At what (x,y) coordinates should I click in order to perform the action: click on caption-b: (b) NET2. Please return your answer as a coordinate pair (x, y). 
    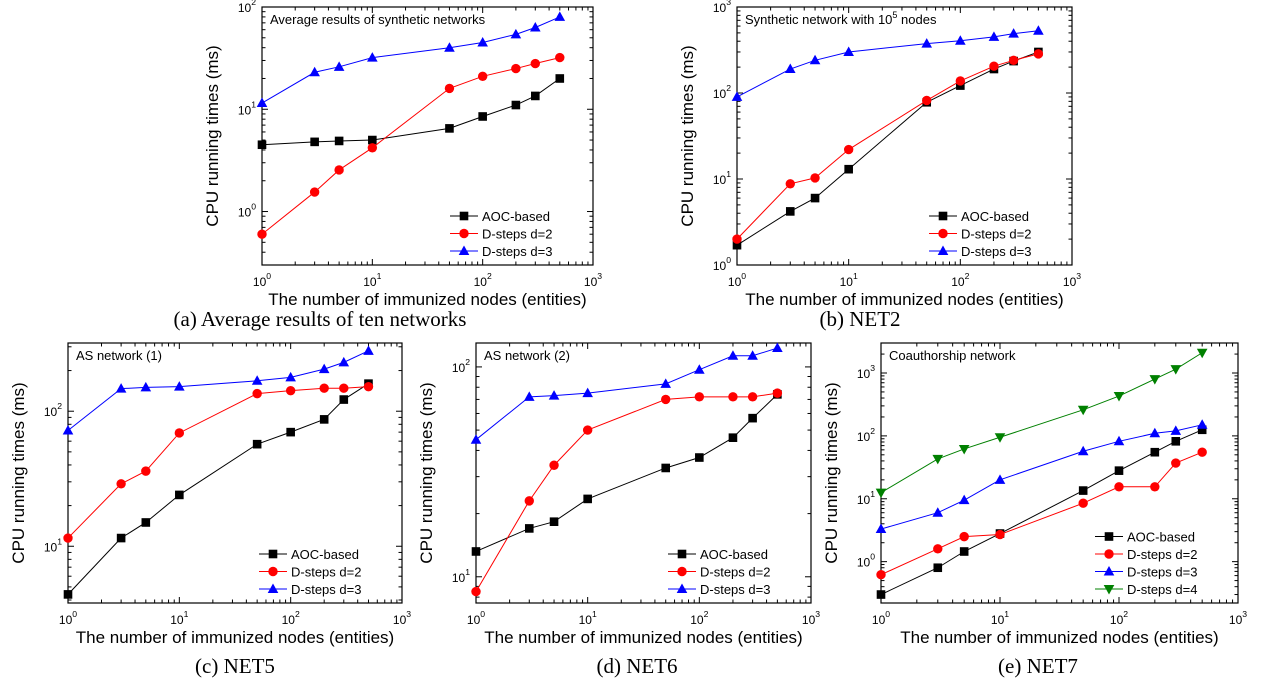
    Looking at the image, I should click on (860, 319).